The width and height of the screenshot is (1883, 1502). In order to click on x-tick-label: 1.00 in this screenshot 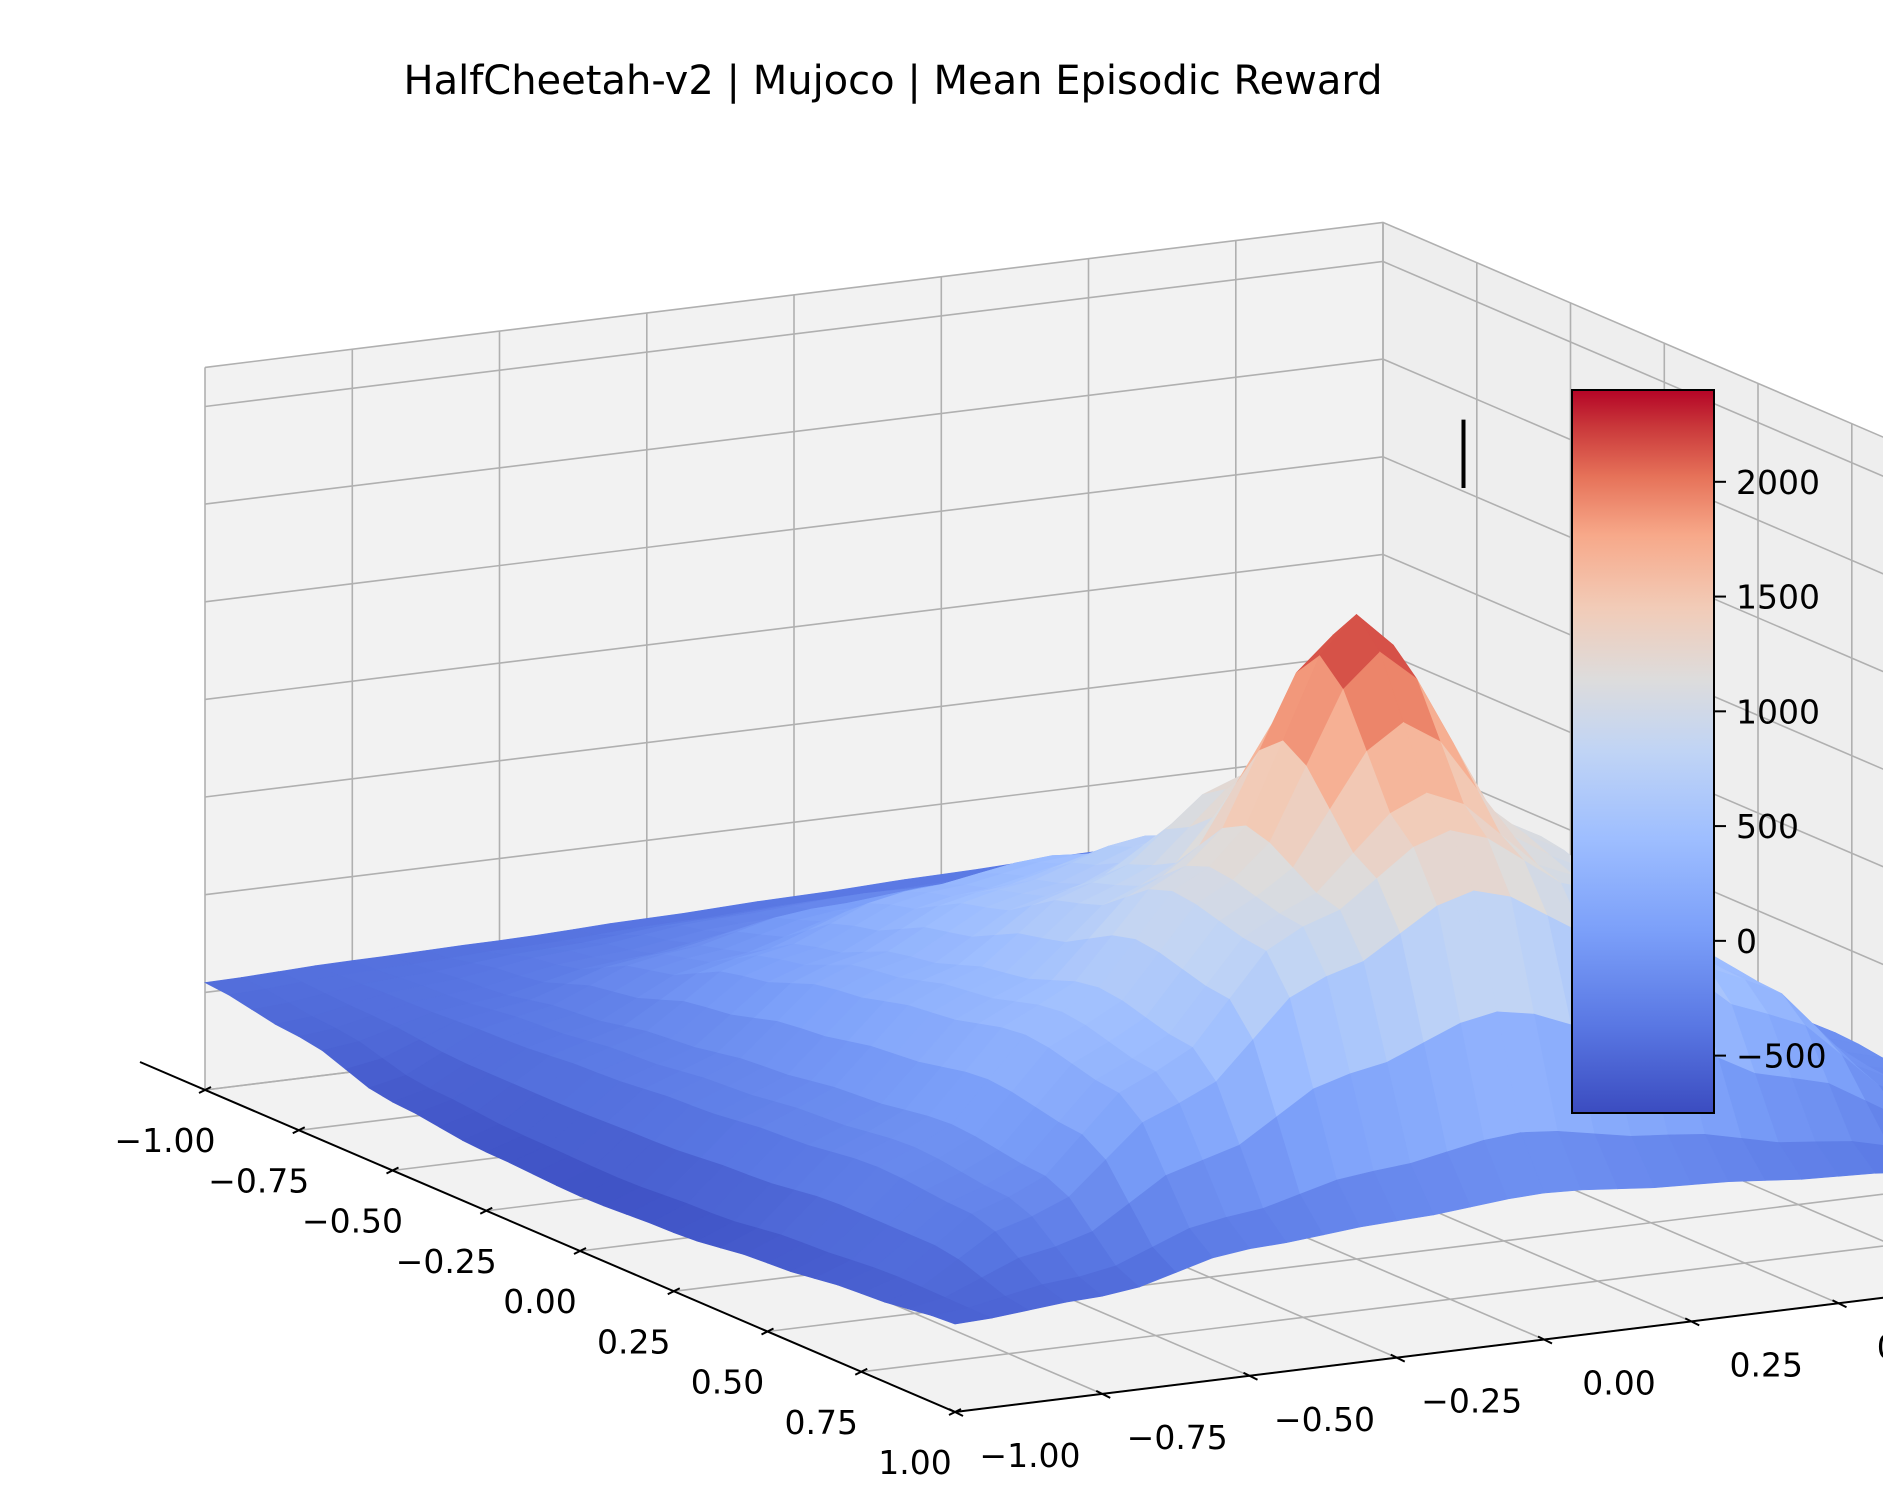, I will do `click(914, 1462)`.